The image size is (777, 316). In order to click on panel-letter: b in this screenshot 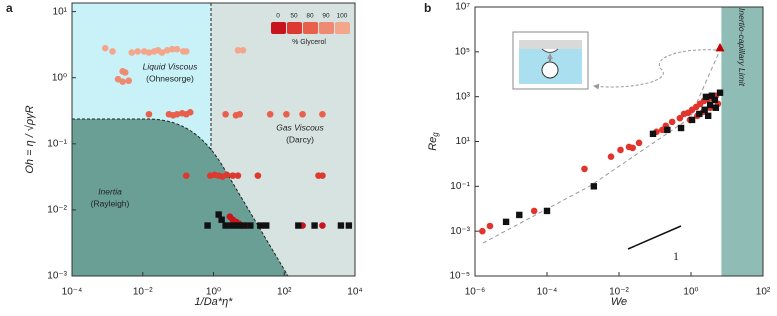, I will do `click(427, 8)`.